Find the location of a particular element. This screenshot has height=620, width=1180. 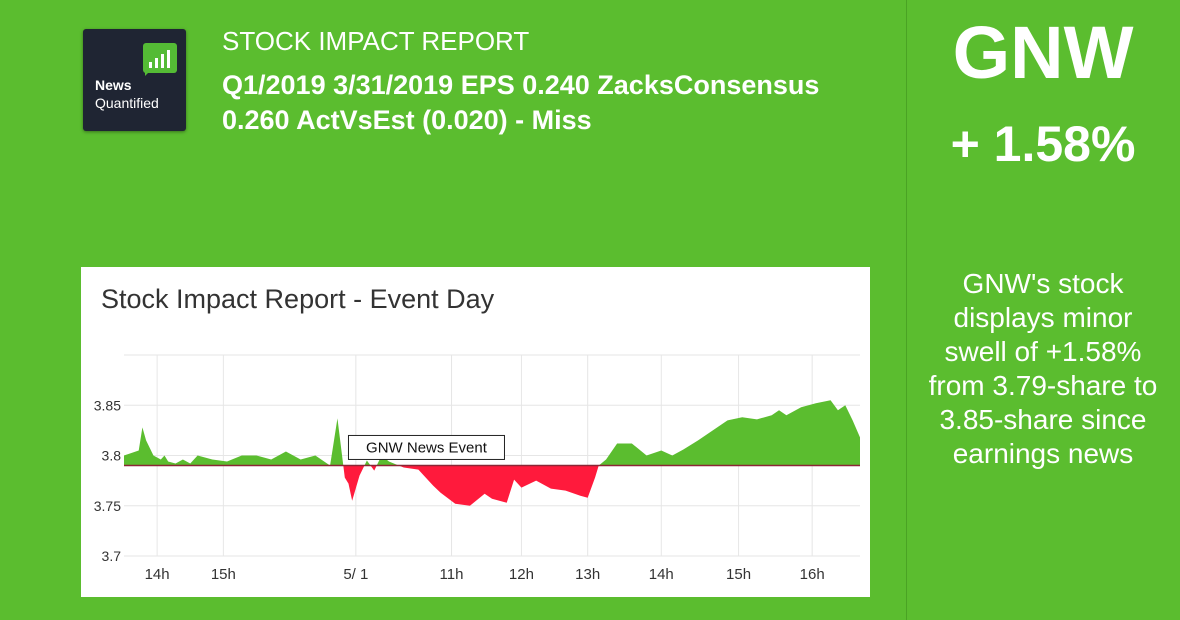

event-annotation-box is located at coordinates (426, 447).